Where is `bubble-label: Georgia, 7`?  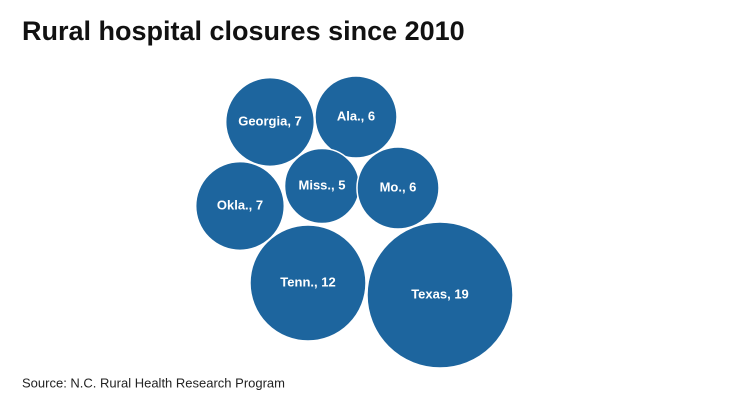 bubble-label: Georgia, 7 is located at coordinates (270, 120).